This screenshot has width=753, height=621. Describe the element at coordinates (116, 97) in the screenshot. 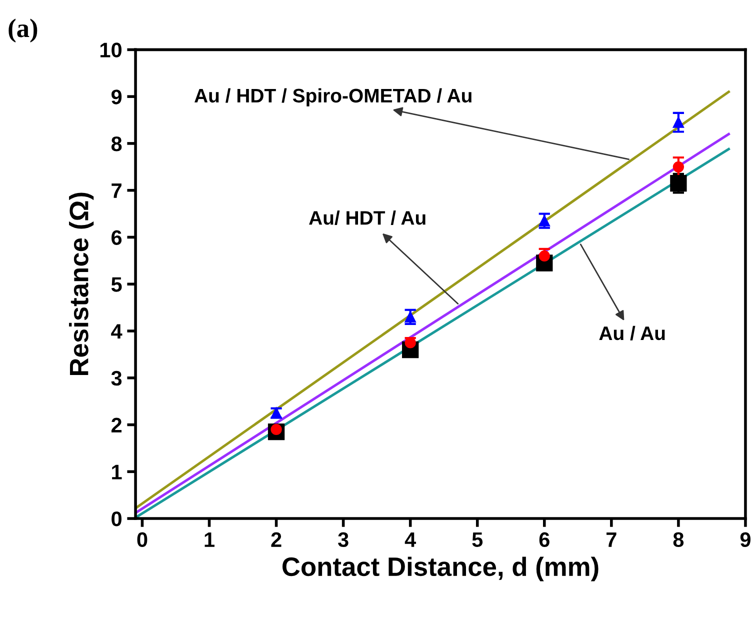

I see `y-tick-label: 9` at that location.